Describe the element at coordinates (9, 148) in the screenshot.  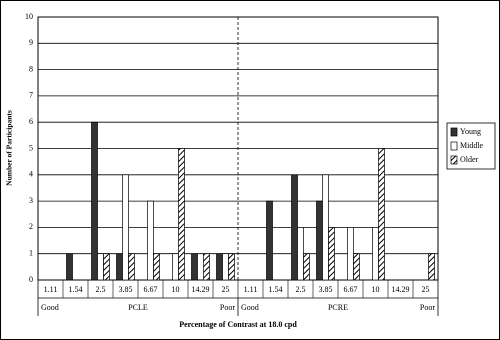
I see `y-axis-label: Number of Participants` at that location.